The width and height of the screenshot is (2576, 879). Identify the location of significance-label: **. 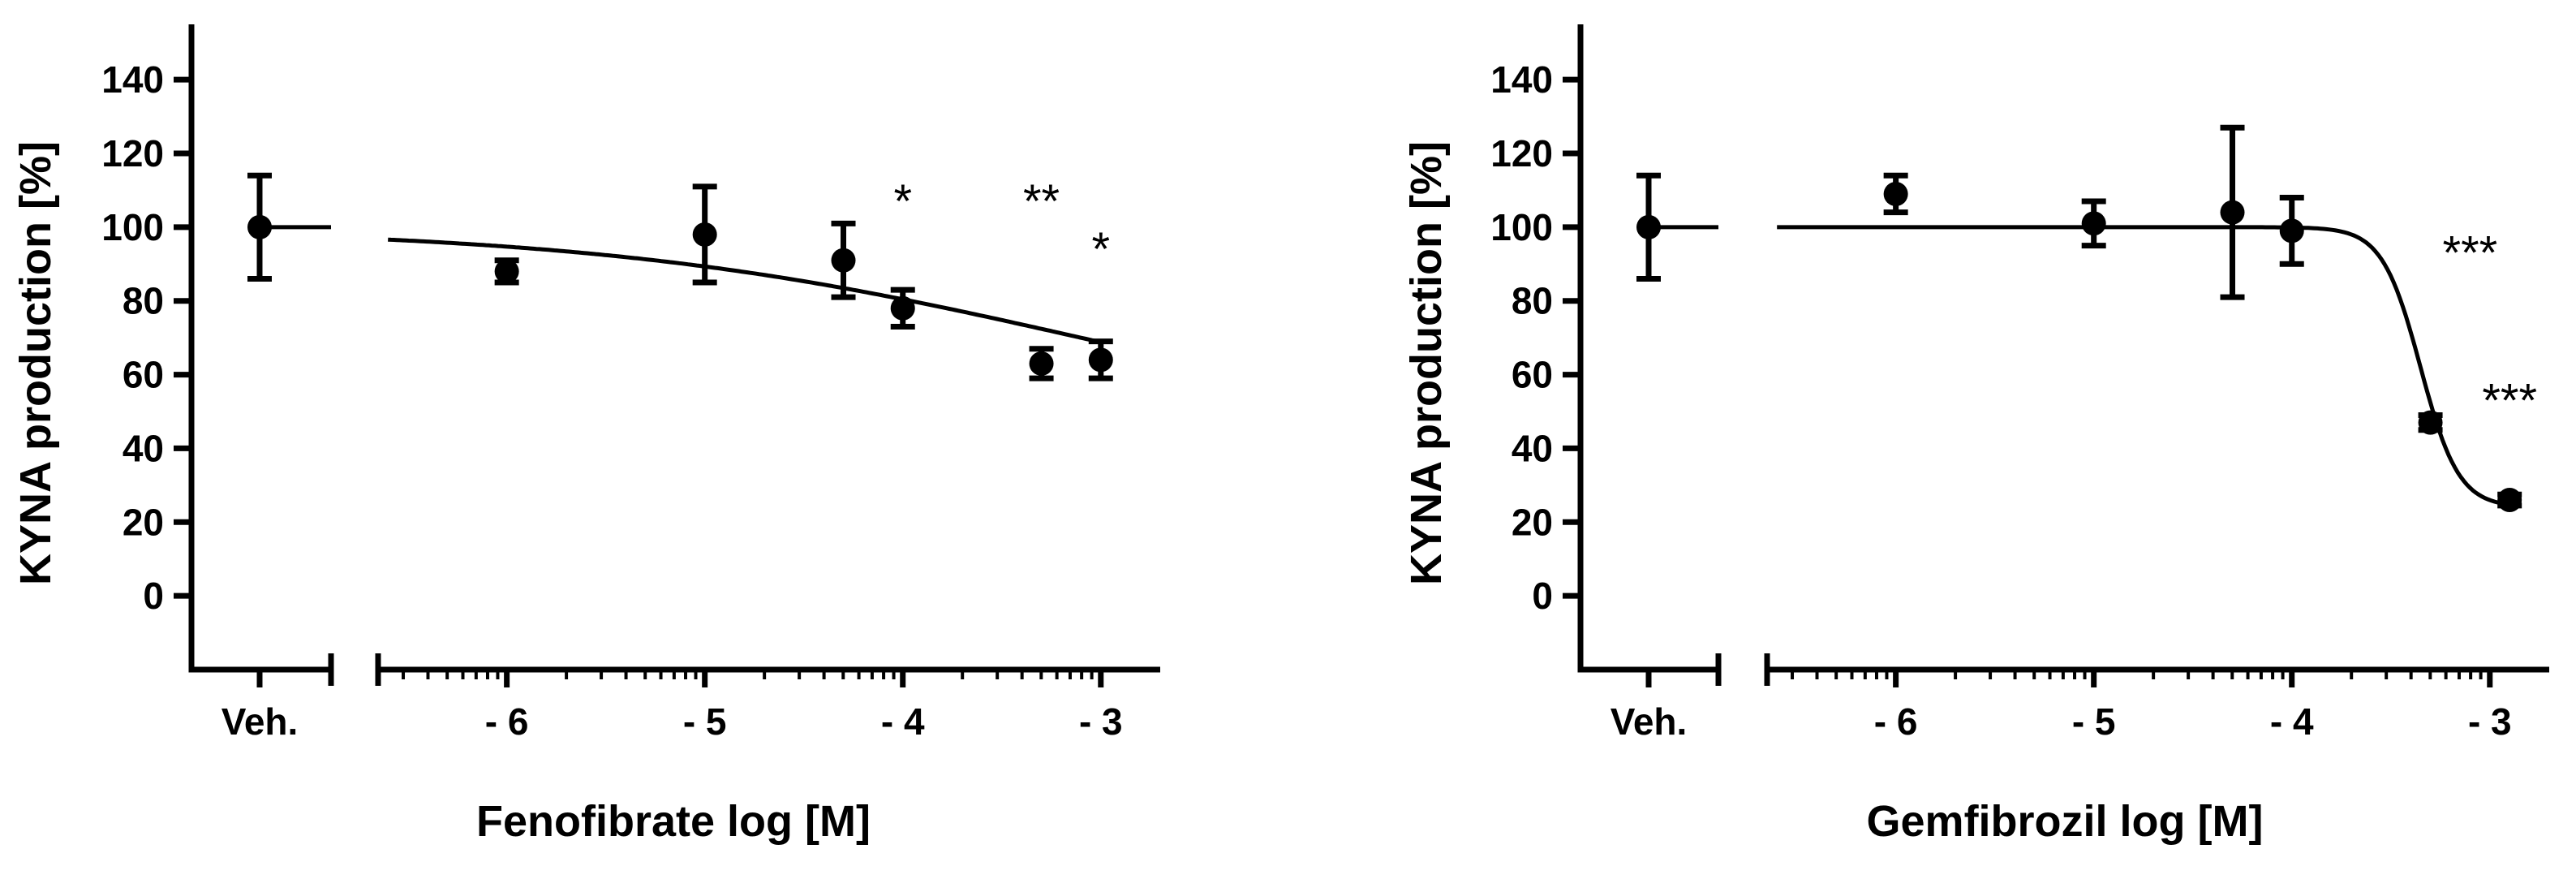
(1041, 201).